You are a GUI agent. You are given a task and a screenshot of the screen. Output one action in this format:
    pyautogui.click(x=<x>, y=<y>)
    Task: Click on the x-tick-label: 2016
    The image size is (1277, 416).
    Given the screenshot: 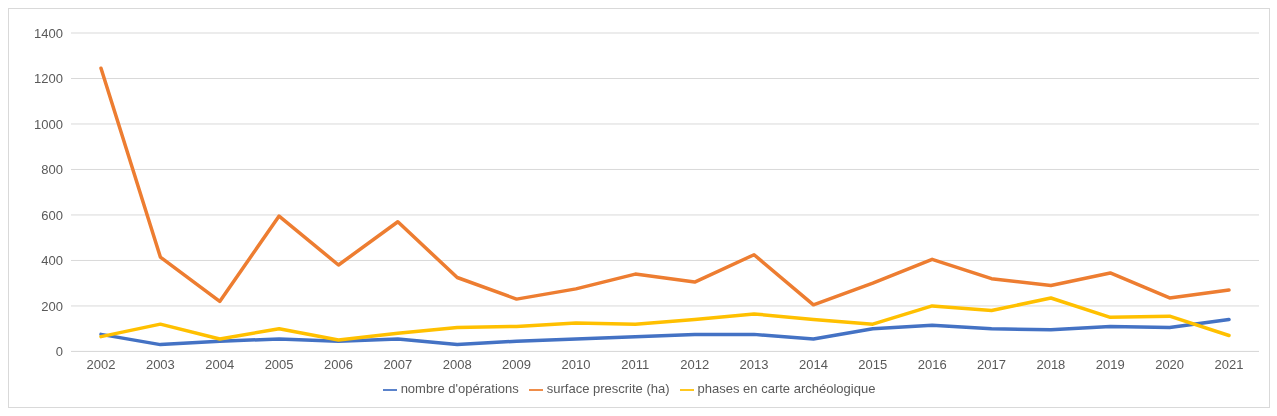 What is the action you would take?
    pyautogui.click(x=932, y=364)
    